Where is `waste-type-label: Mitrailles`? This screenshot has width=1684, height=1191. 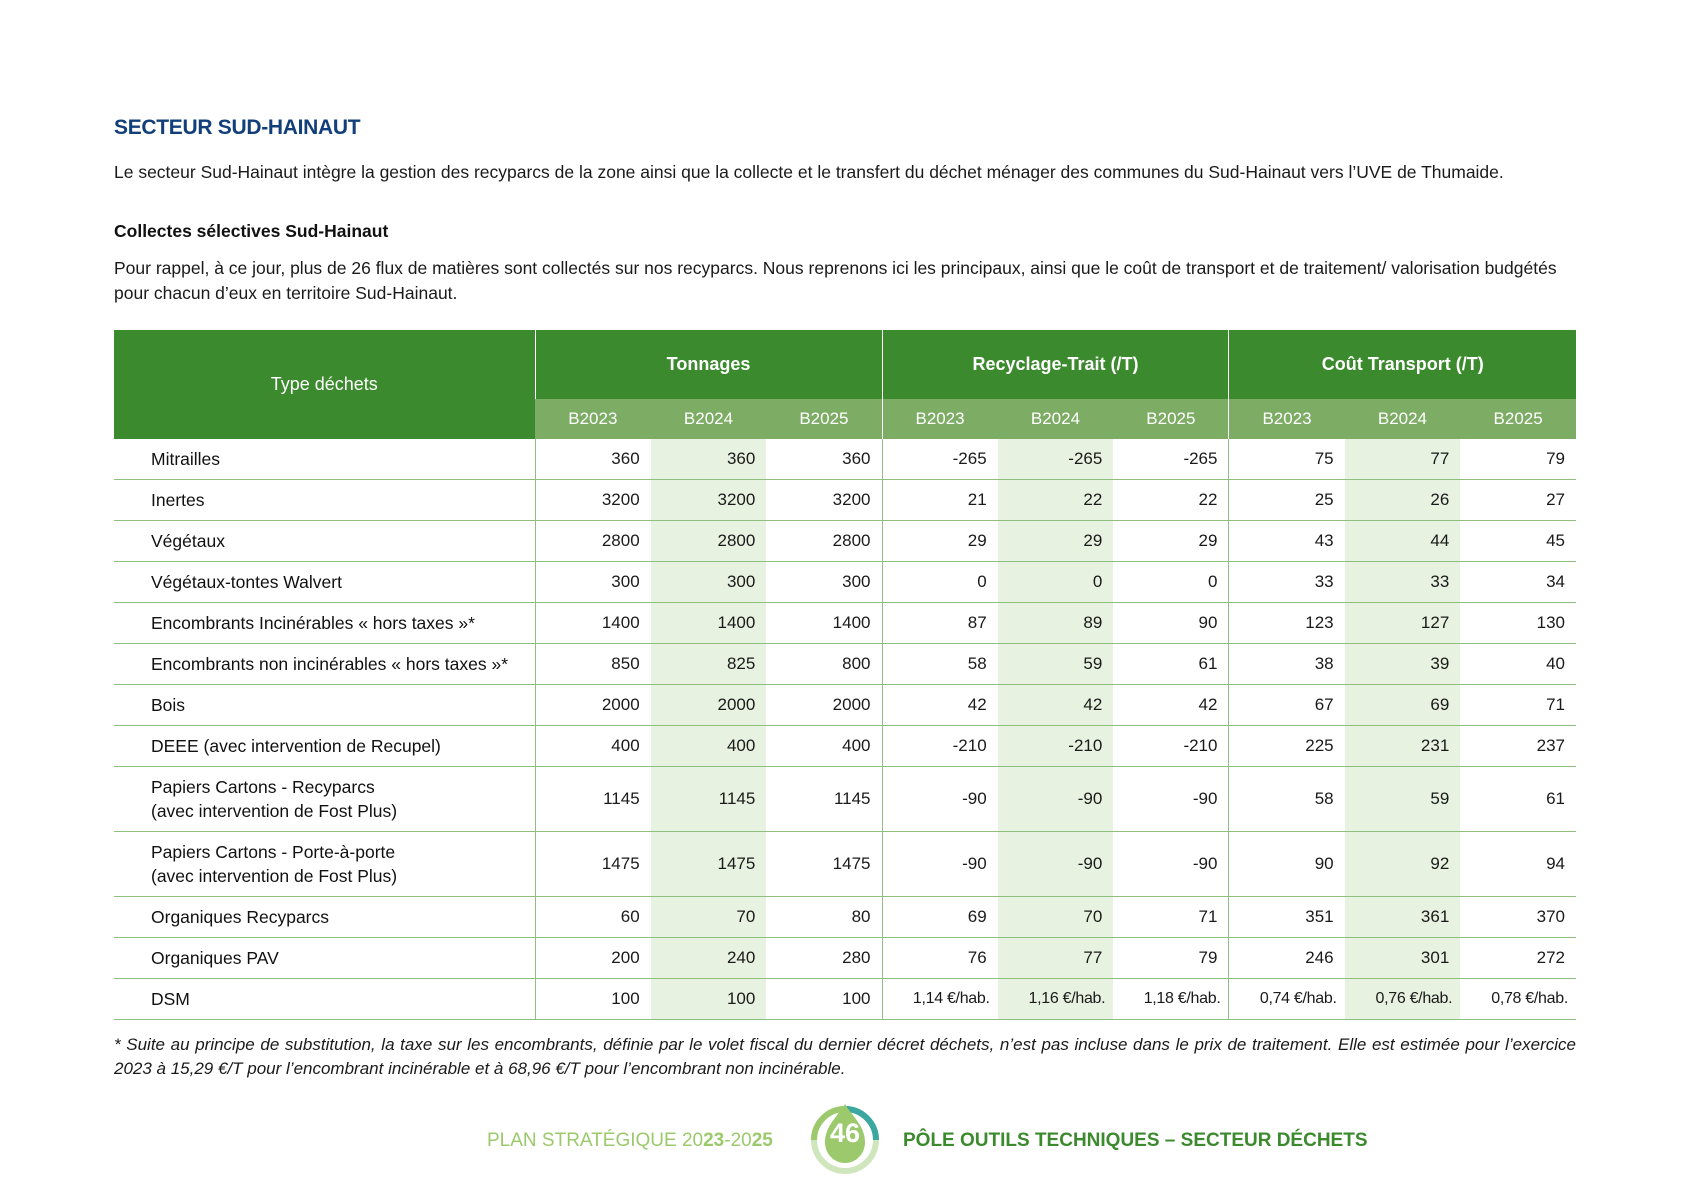 waste-type-label: Mitrailles is located at coordinates (186, 459).